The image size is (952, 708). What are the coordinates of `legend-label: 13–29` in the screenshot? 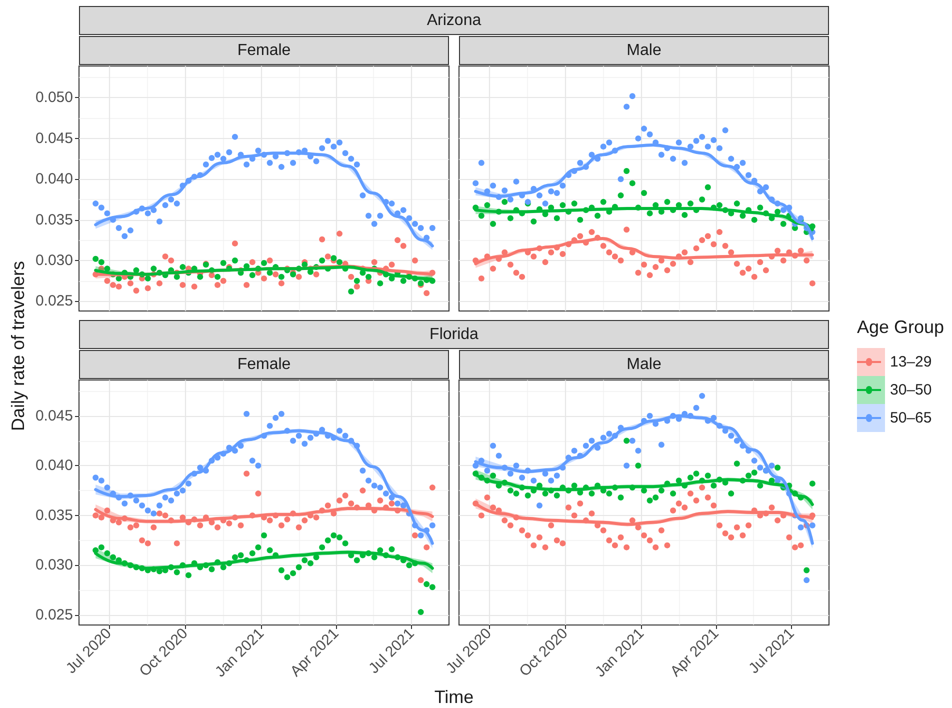 It's located at (911, 362).